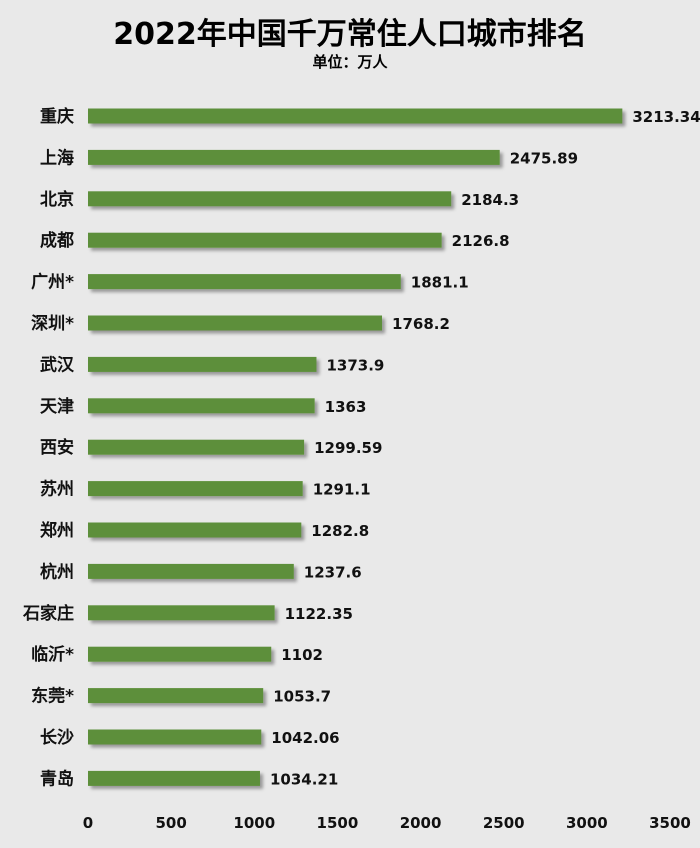 This screenshot has width=700, height=848. Describe the element at coordinates (57, 116) in the screenshot. I see `category-label: 重庆` at that location.